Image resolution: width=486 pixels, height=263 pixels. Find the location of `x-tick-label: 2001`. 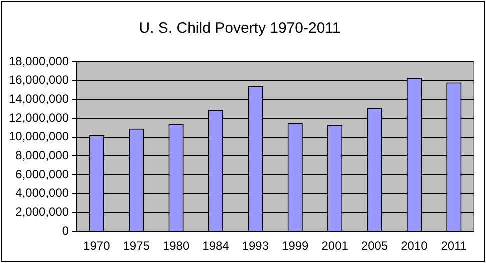

x-tick-label: 2001 is located at coordinates (335, 246).